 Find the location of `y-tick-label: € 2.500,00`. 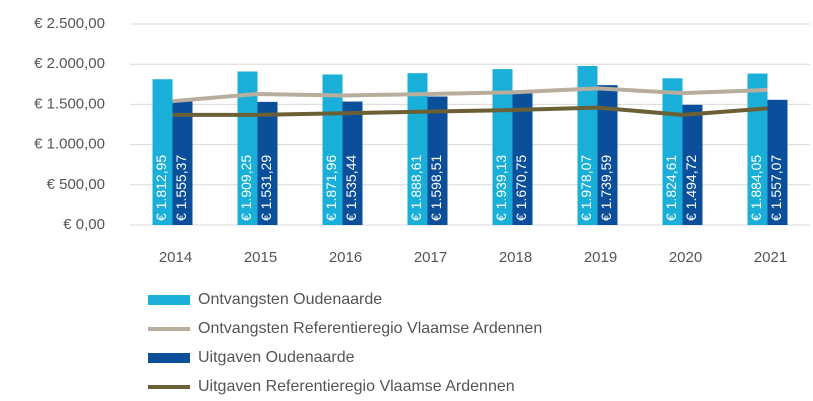

y-tick-label: € 2.500,00 is located at coordinates (69, 23).